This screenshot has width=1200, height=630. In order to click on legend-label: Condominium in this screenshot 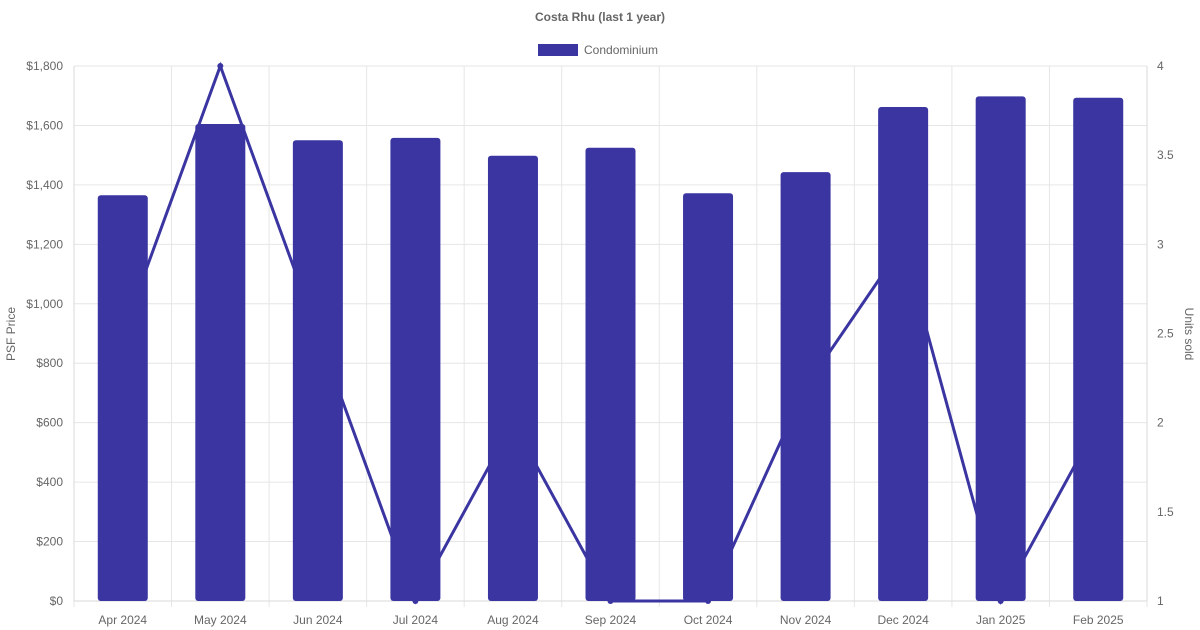, I will do `click(621, 50)`.